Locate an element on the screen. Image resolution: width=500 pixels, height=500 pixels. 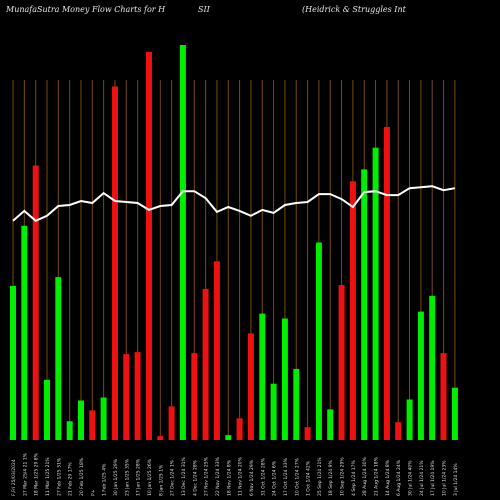
x-tick-label: 24 Oct 1/24 6% is located at coordinates (275, 478).